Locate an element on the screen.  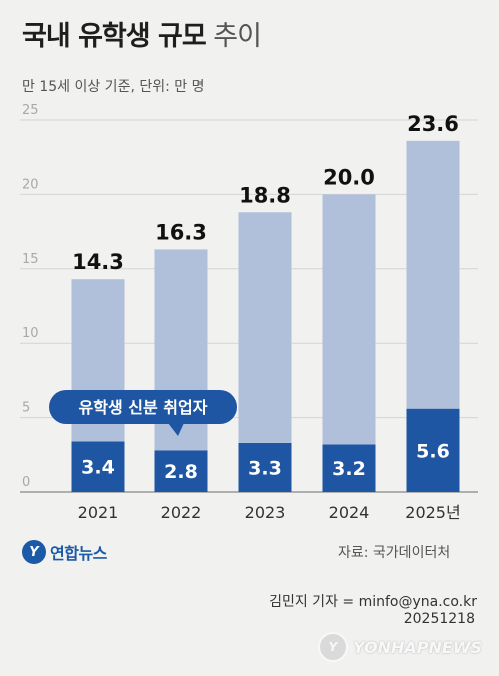
title-main: 국내 유학생 규모 is located at coordinates (114, 36).